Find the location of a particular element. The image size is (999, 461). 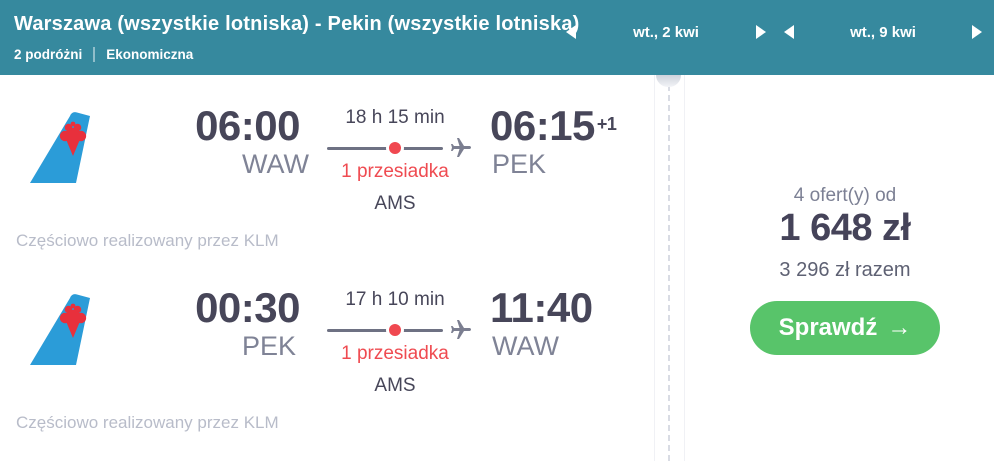

departure-airport-code: WAW is located at coordinates (275, 164).